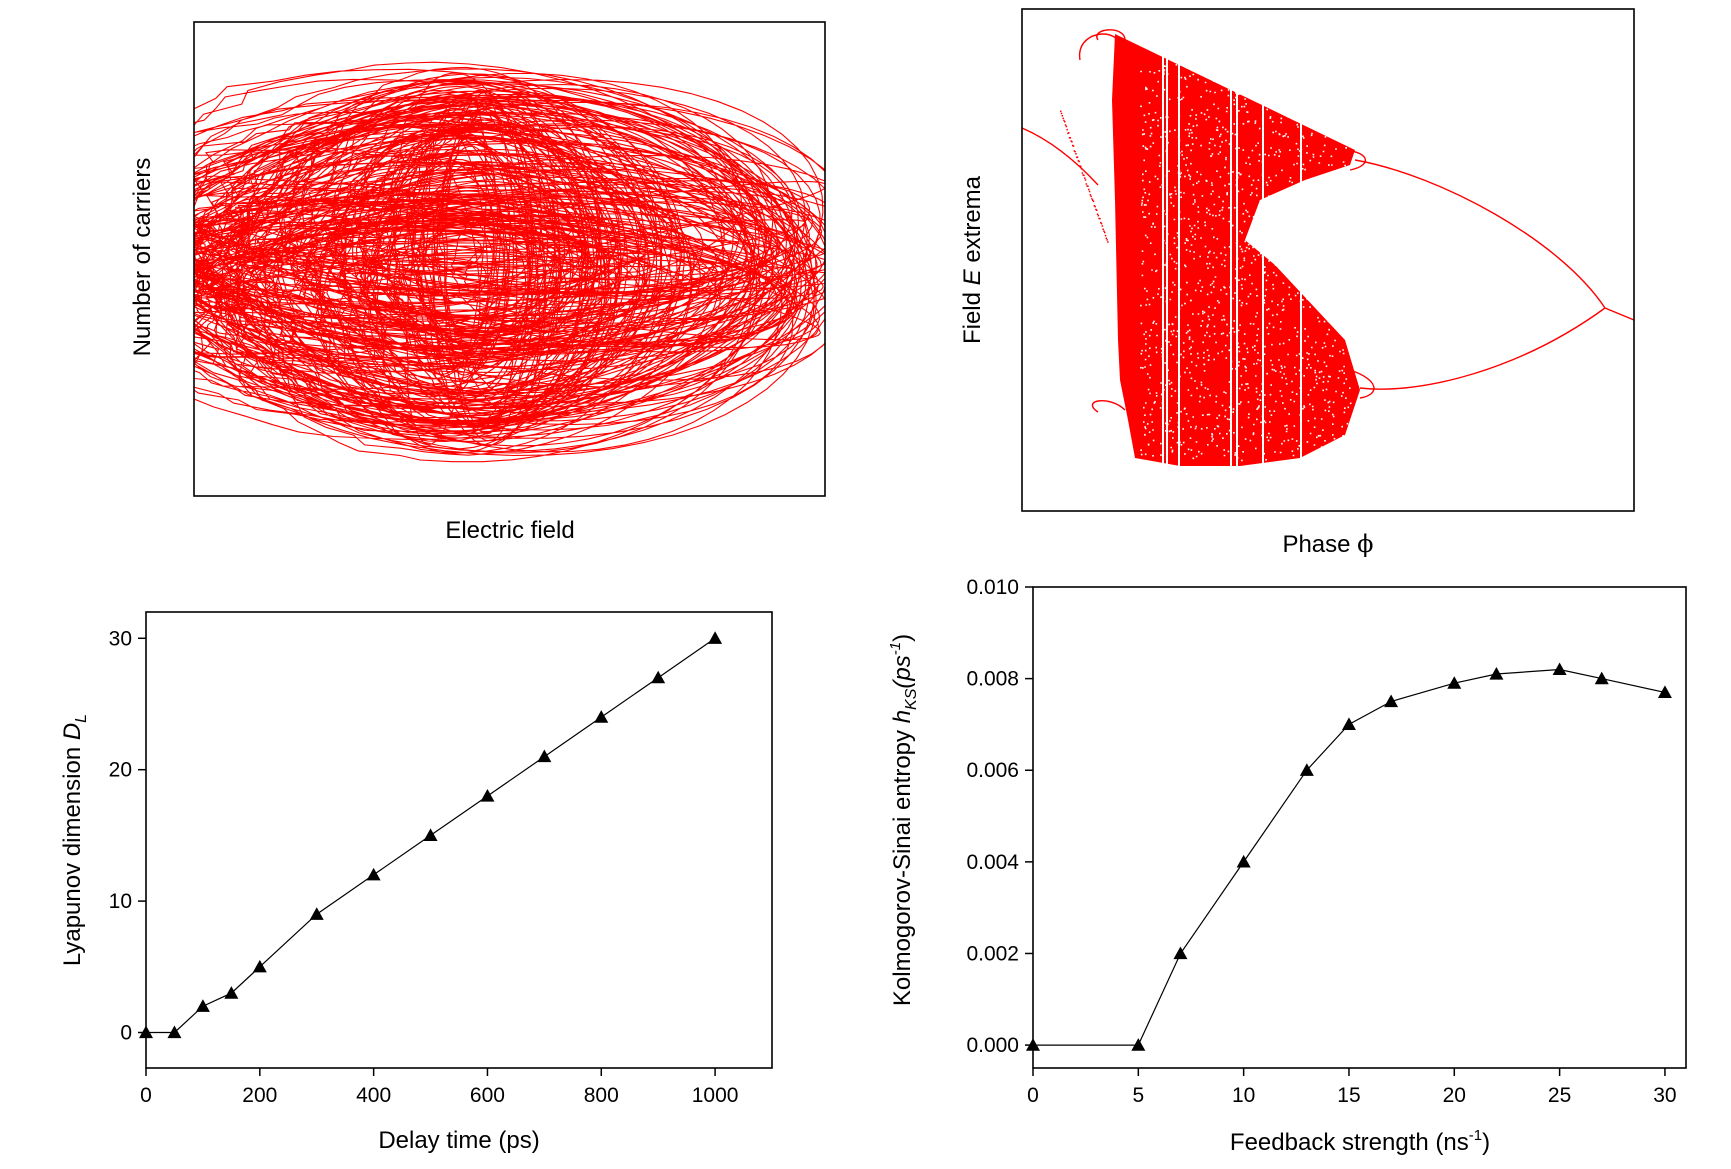  I want to click on entropy-x-label: Feedback strength (ns-1), so click(1360, 1141).